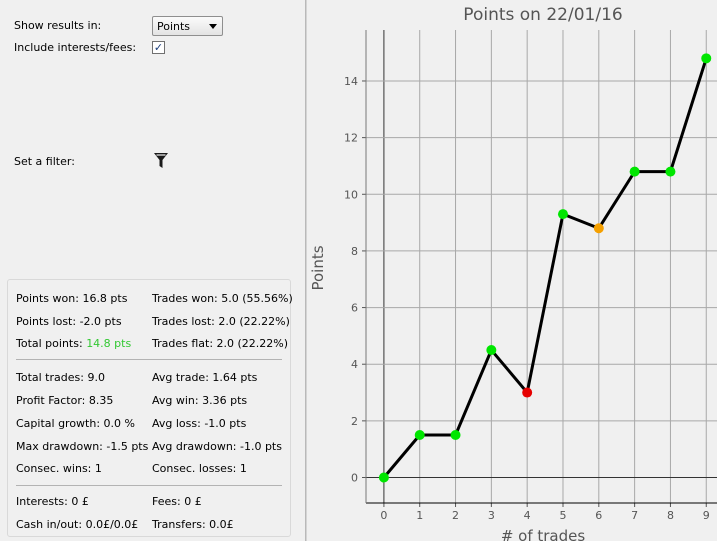 The width and height of the screenshot is (717, 541). What do you see at coordinates (72, 298) in the screenshot?
I see `points-won: Points won: 16.8 pts` at bounding box center [72, 298].